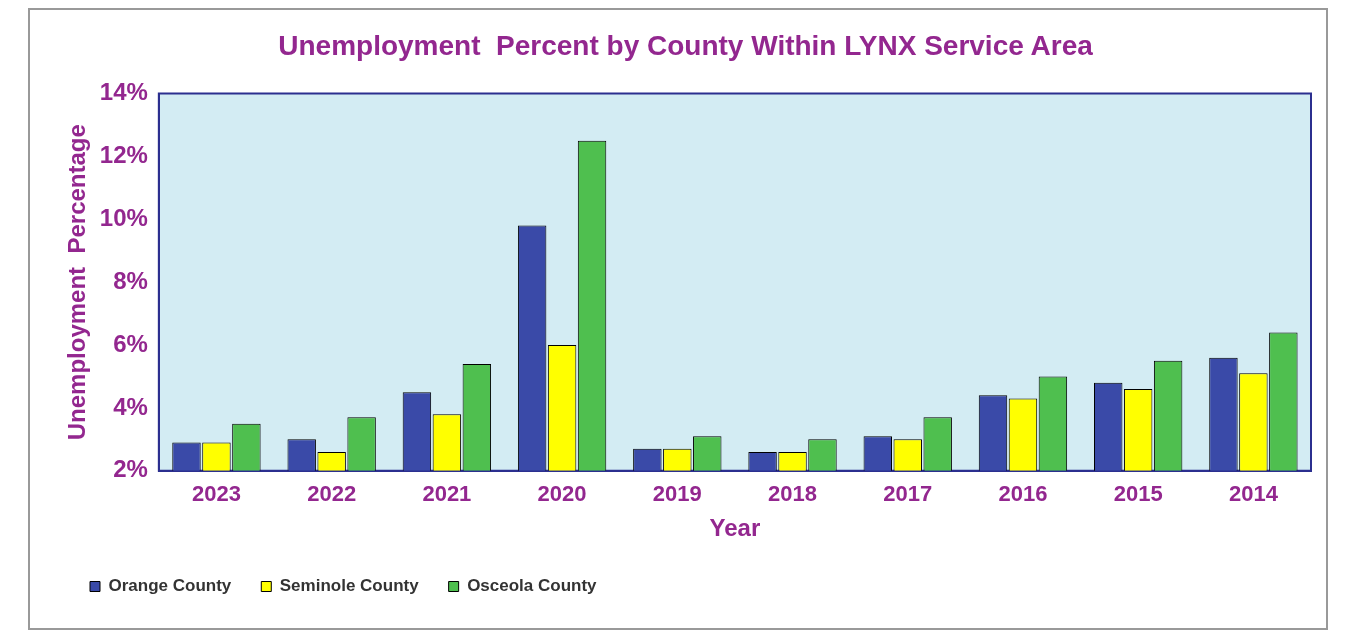 The image size is (1351, 635). I want to click on y-axis-title: Unemployment Percentage, so click(77, 282).